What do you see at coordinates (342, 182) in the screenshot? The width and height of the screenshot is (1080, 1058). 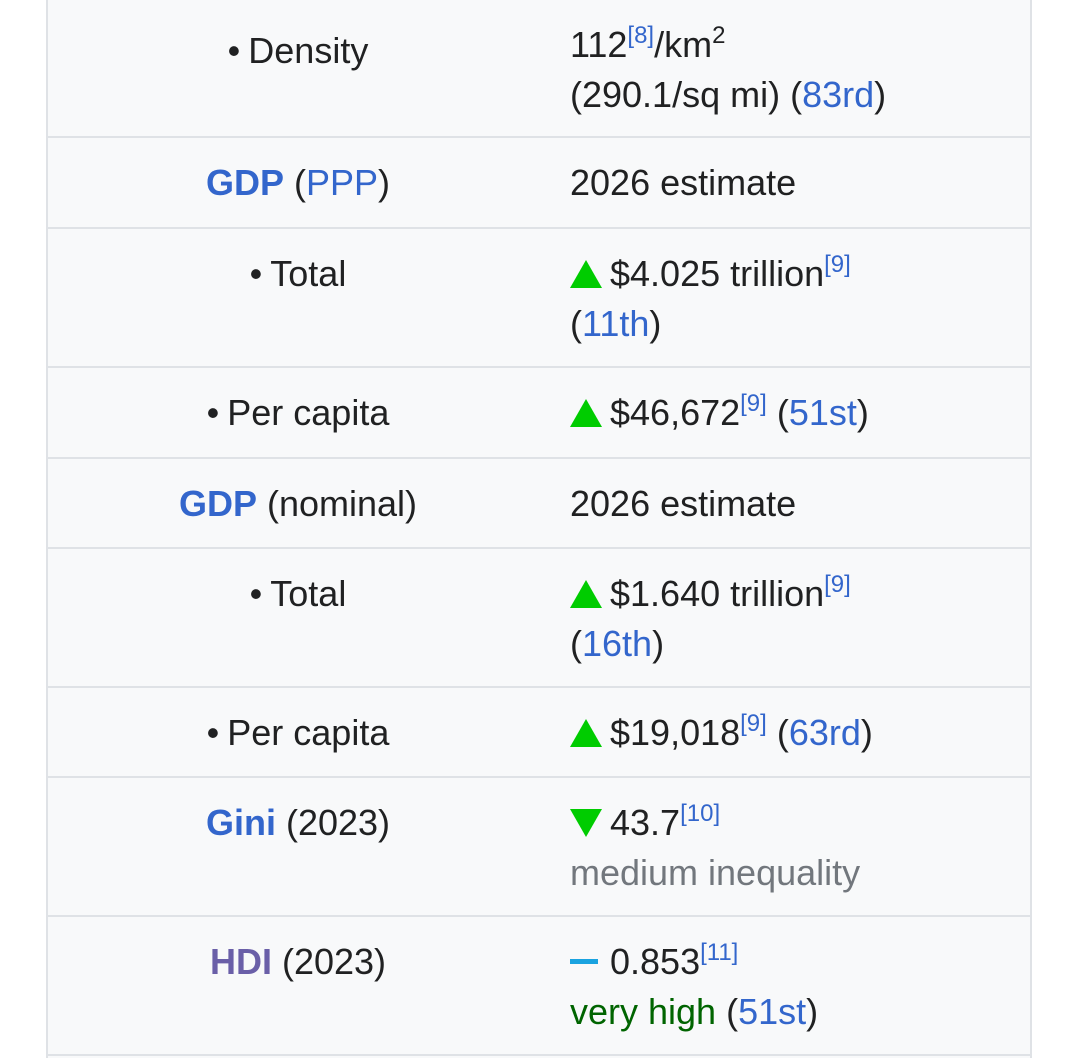 I see `ppp-link: PPP` at bounding box center [342, 182].